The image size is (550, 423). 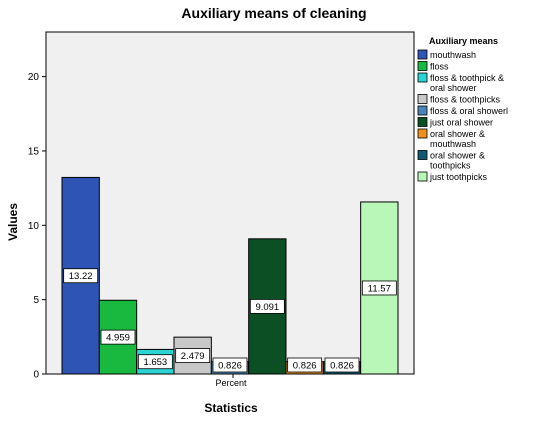 What do you see at coordinates (422, 77) in the screenshot?
I see `legend-swatch-floss-and-toothpick-and-oral-shower` at bounding box center [422, 77].